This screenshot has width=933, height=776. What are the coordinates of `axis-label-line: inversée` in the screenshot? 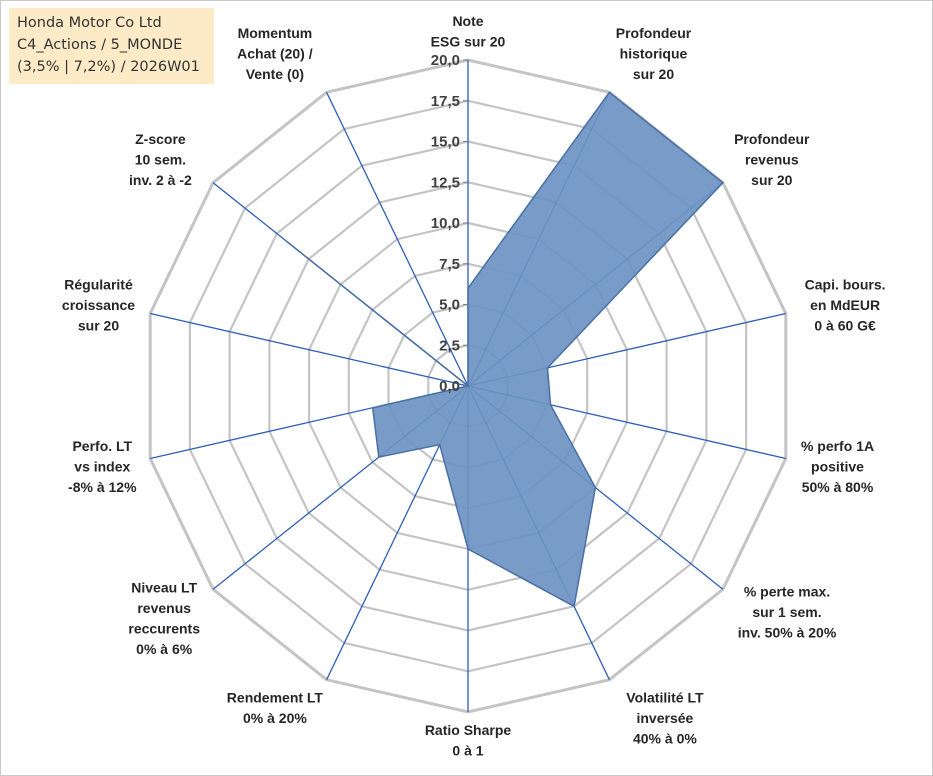 It's located at (664, 718).